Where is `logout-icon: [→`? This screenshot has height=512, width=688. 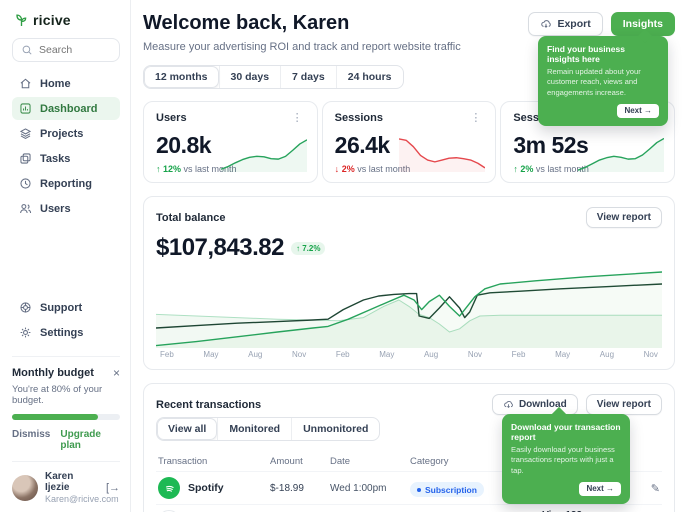
logout-icon: [→ is located at coordinates (112, 487).